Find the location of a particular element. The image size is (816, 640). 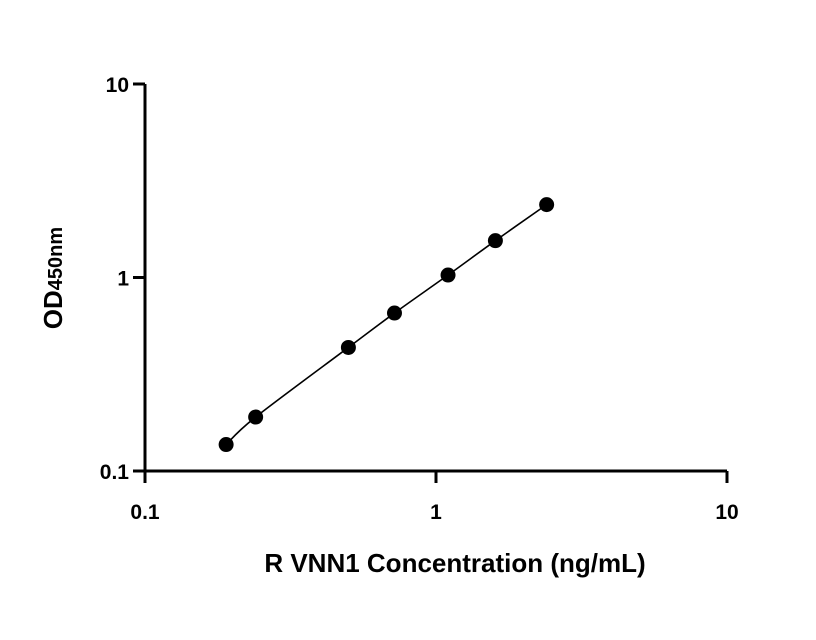

y-axis-title: OD450nm is located at coordinates (53, 278).